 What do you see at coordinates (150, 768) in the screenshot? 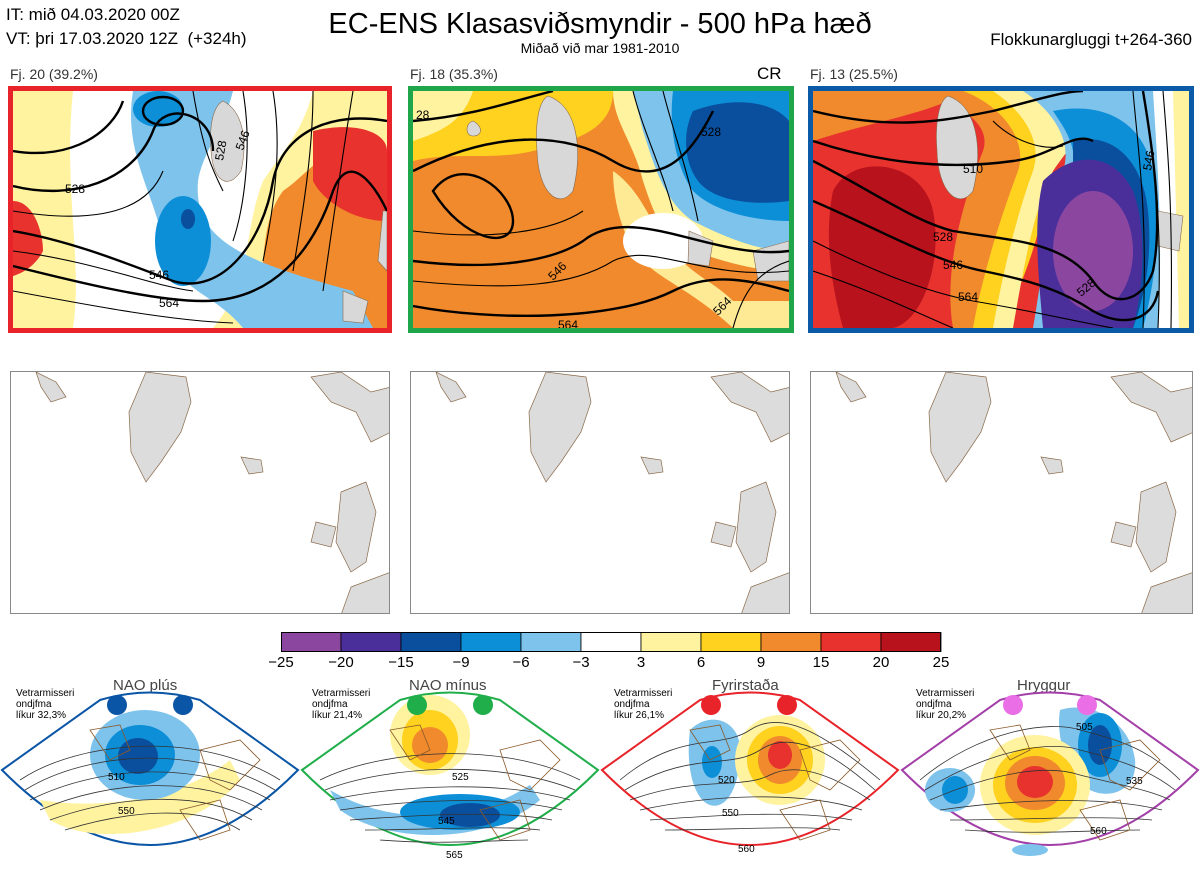
I see `regime-1-map: 510 550` at bounding box center [150, 768].